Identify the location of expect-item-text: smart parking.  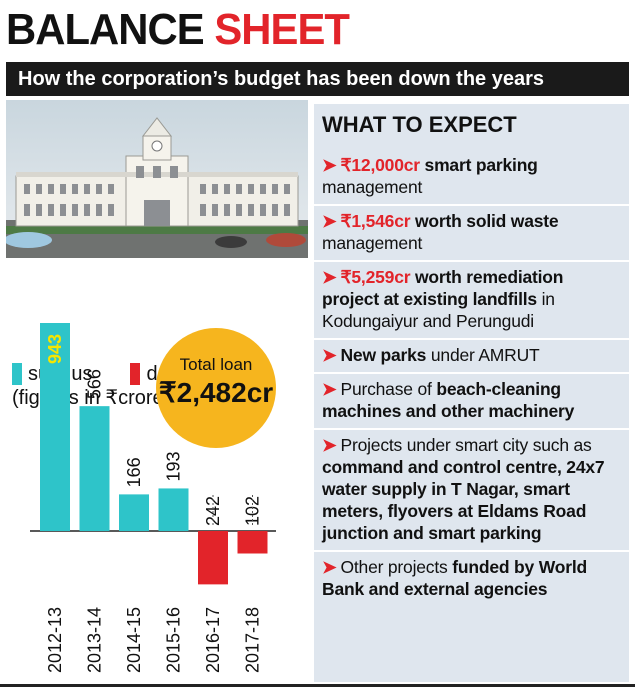
(478, 165).